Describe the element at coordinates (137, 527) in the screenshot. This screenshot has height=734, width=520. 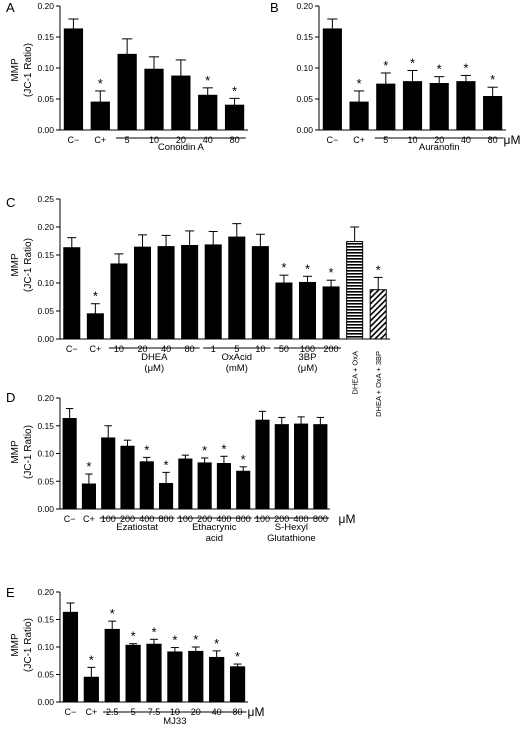
I see `group-label: Ezatiostat` at that location.